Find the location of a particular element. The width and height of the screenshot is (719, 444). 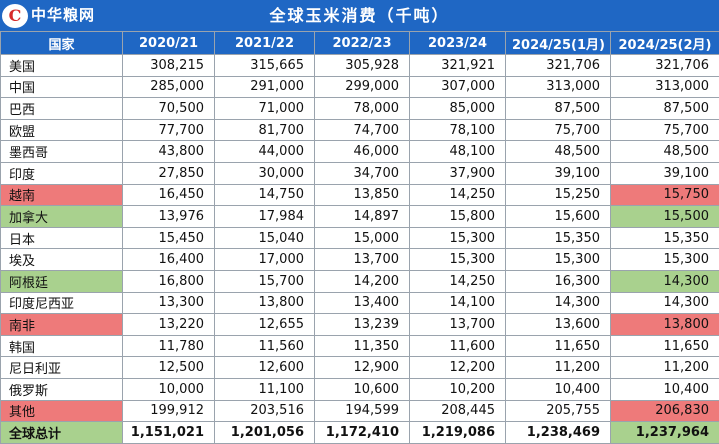

cell-value: 1,151,021 is located at coordinates (169, 433).